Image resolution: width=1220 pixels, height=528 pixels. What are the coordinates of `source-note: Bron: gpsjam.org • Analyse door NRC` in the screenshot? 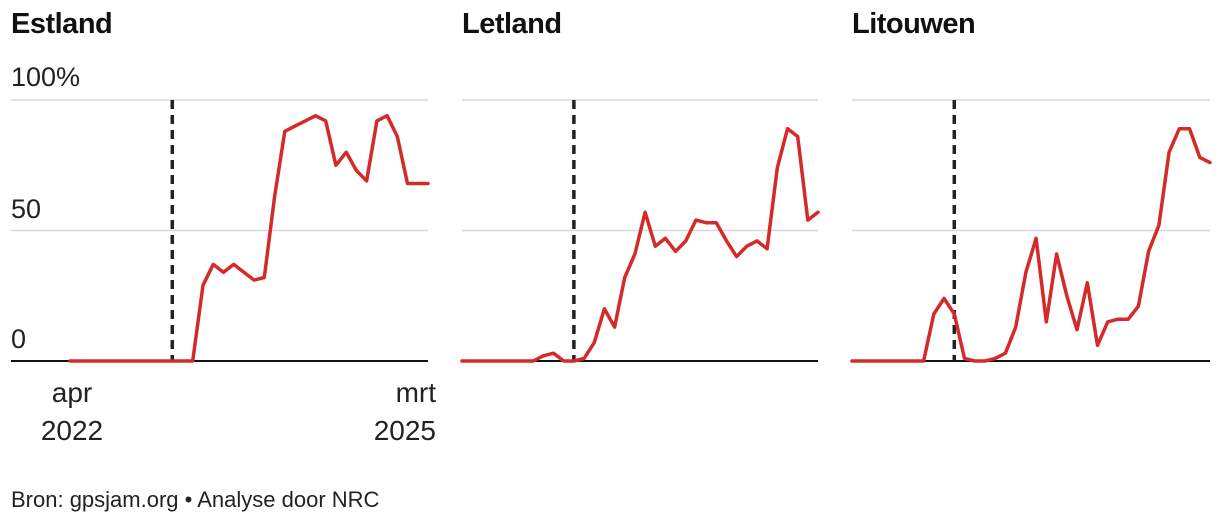 It's located at (195, 499).